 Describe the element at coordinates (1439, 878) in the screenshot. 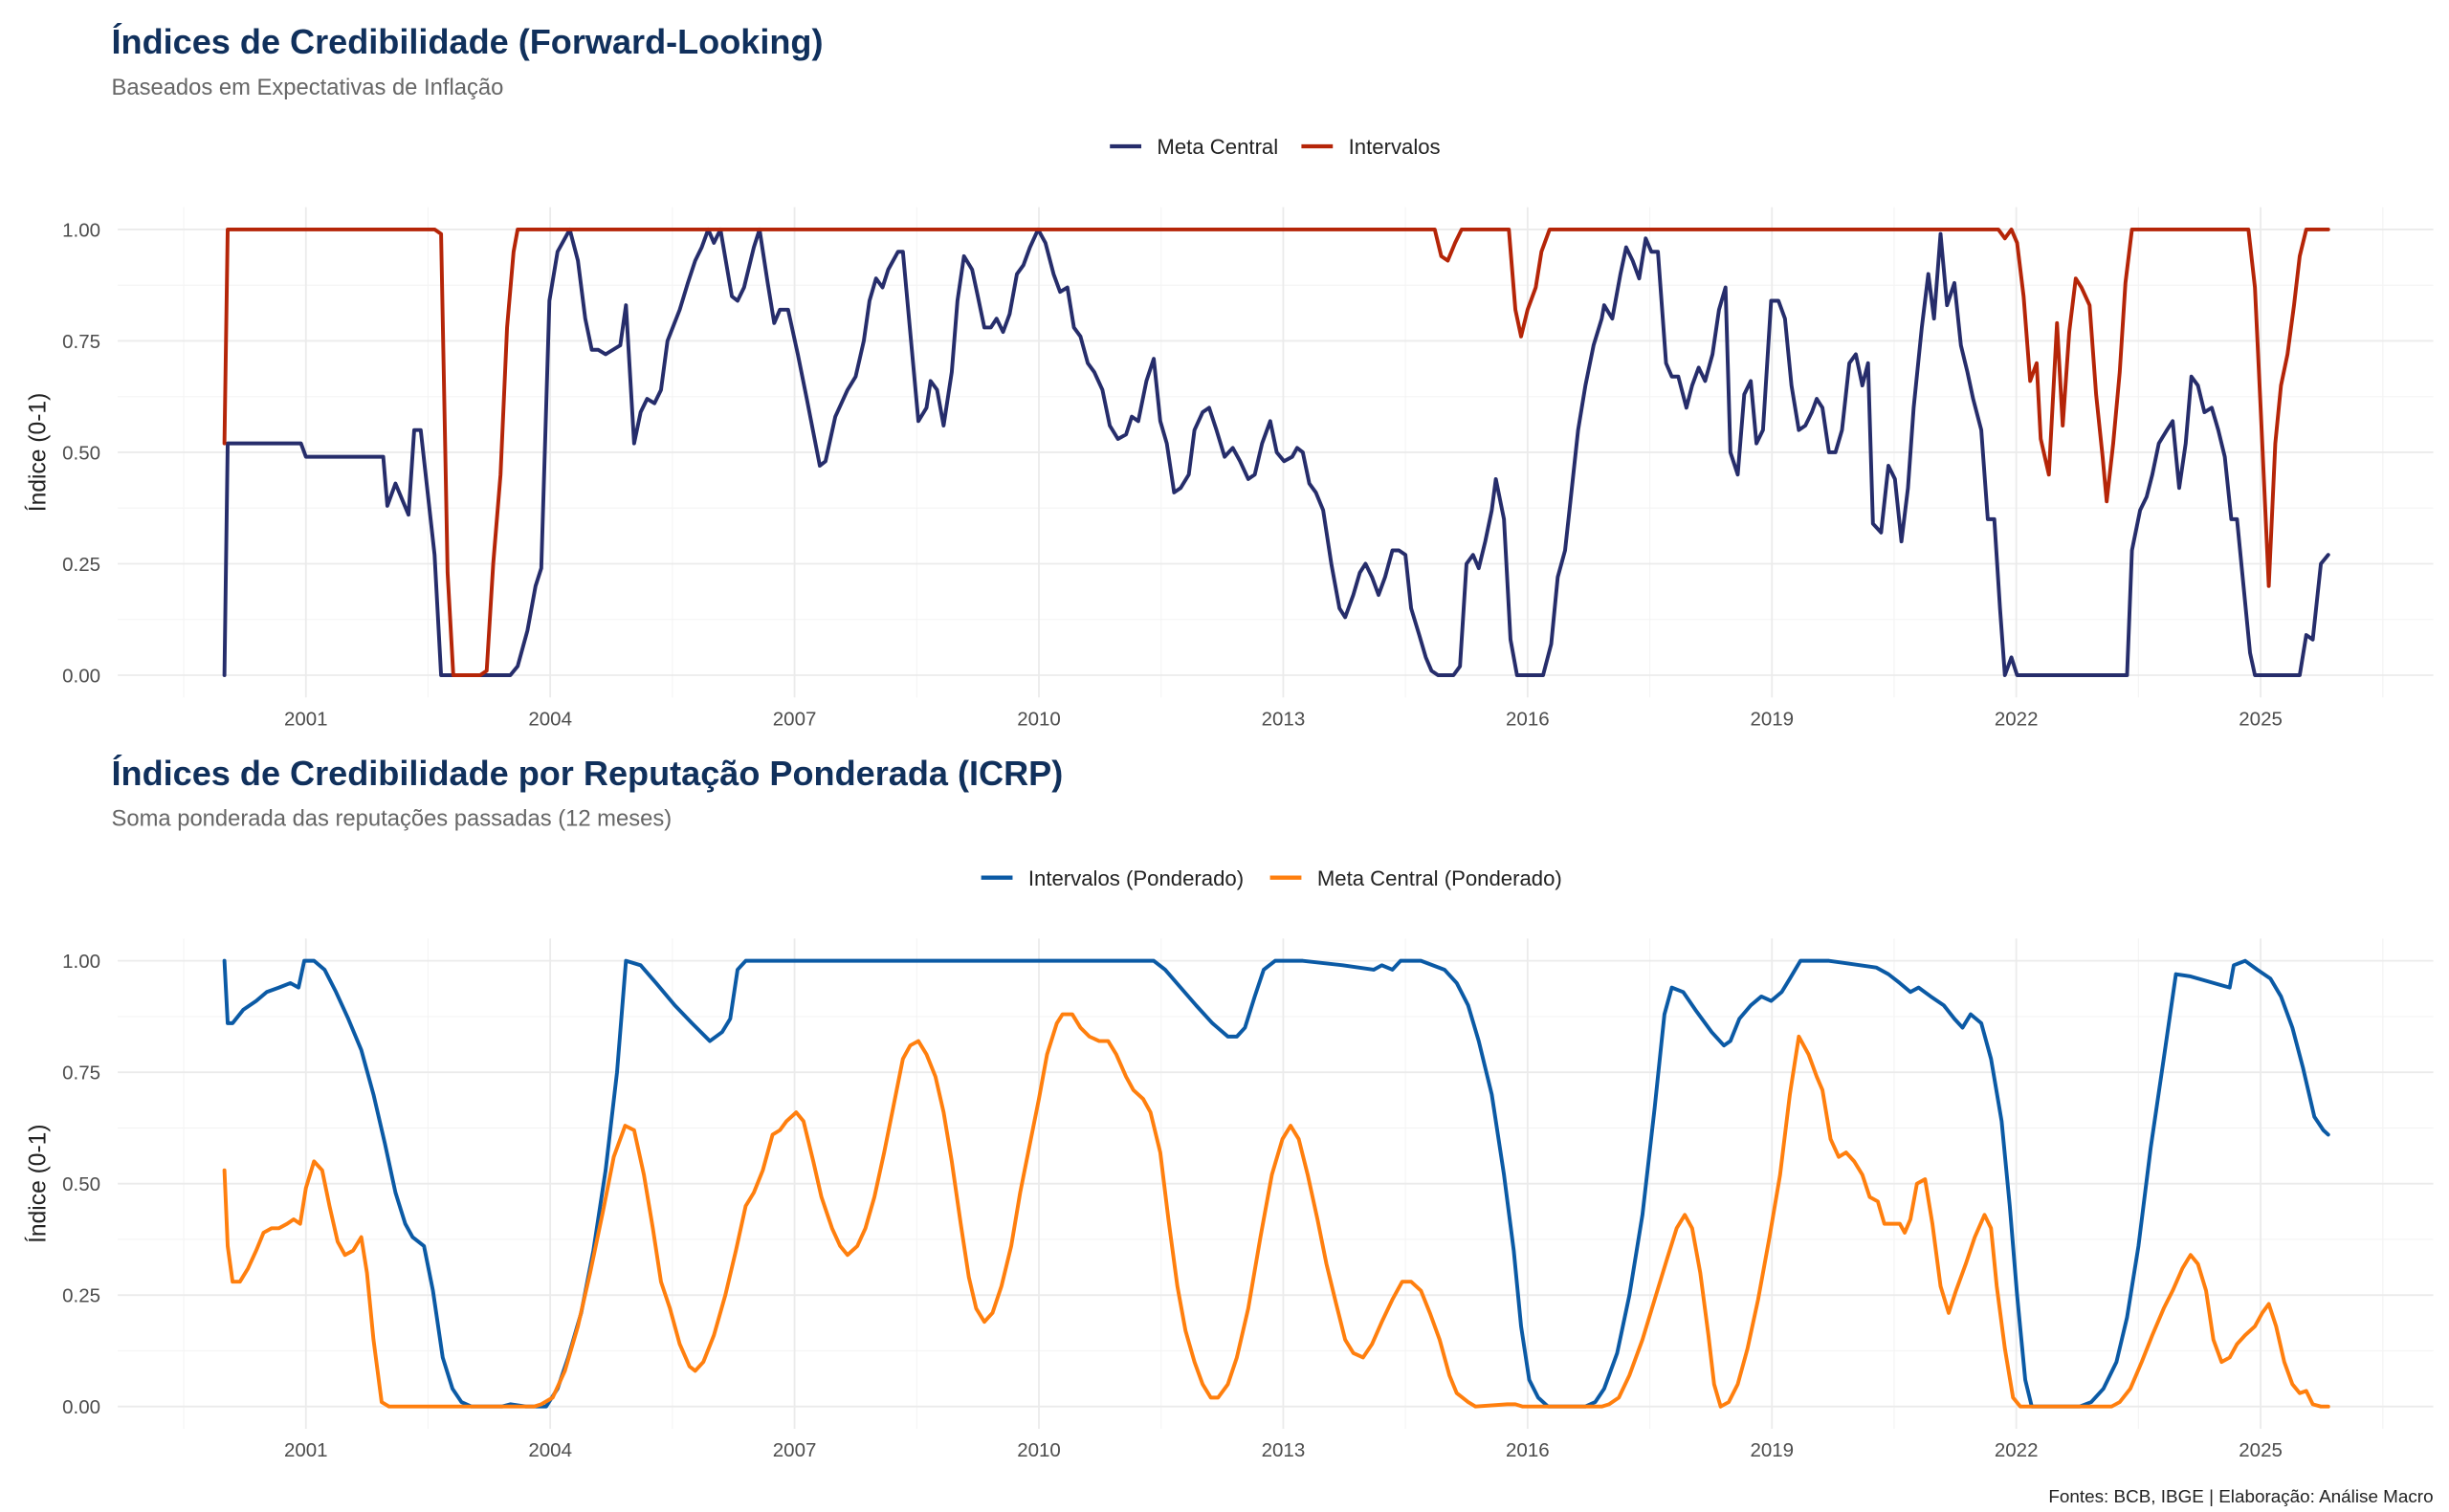

I see `legend-label-meta-central-ponderado: Meta Central (Ponderado)` at that location.